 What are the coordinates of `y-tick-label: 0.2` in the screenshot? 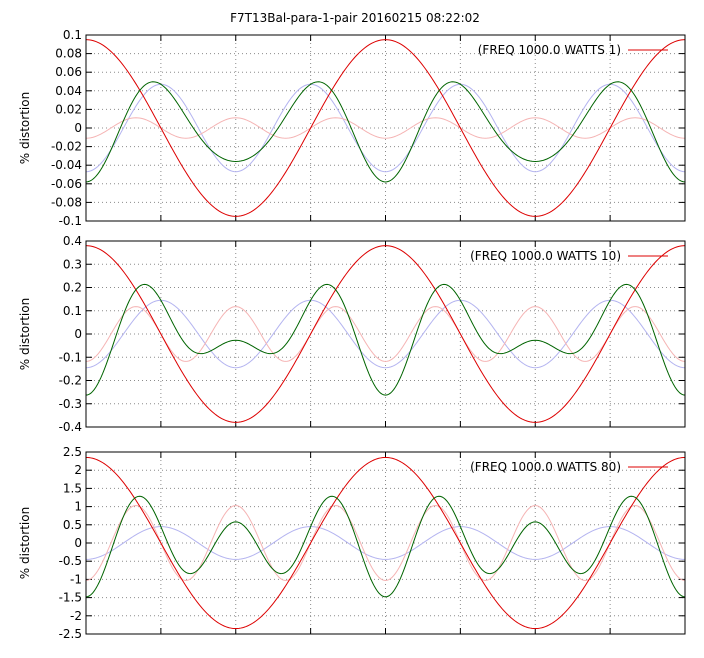 It's located at (72, 288).